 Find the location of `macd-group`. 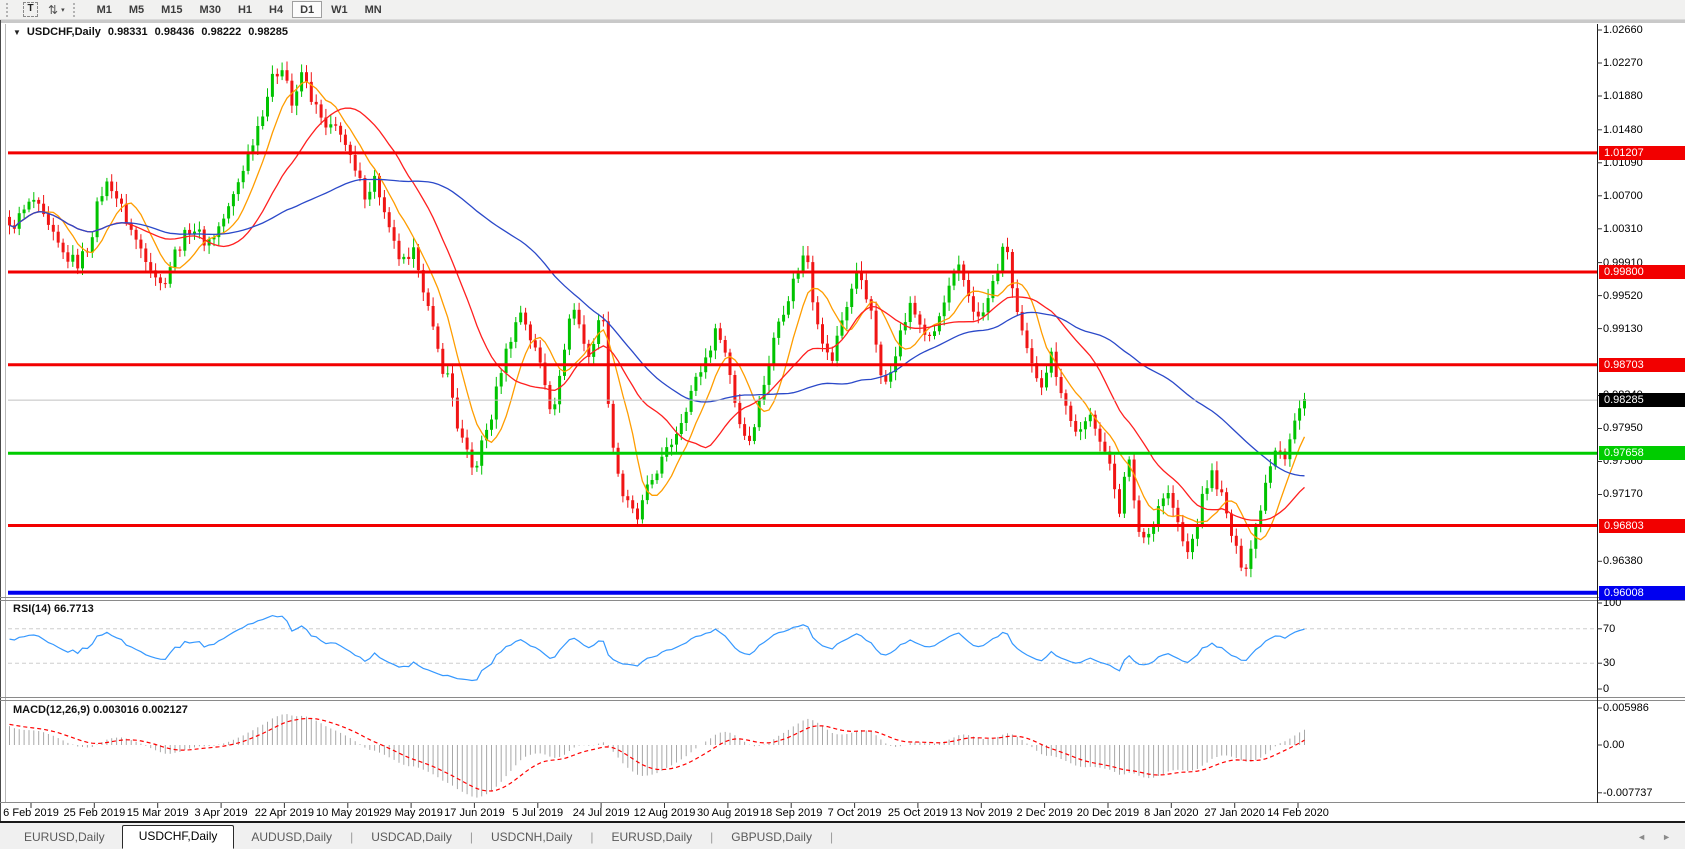

macd-group is located at coordinates (657, 756).